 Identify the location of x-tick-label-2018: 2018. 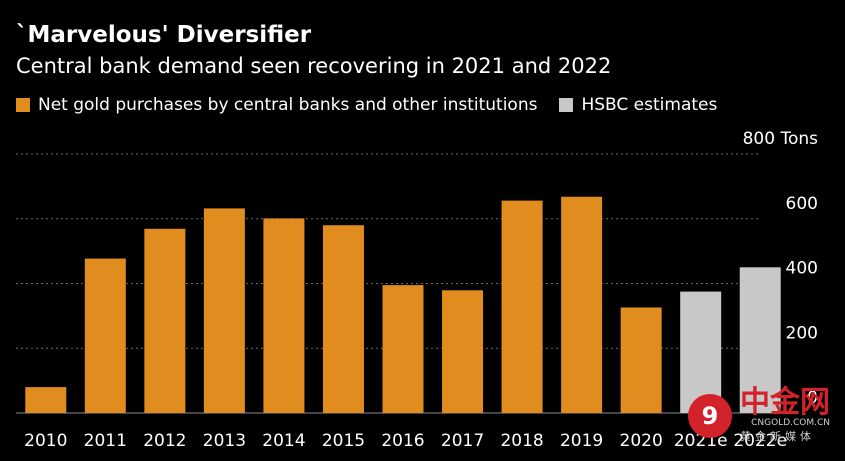
(521, 441).